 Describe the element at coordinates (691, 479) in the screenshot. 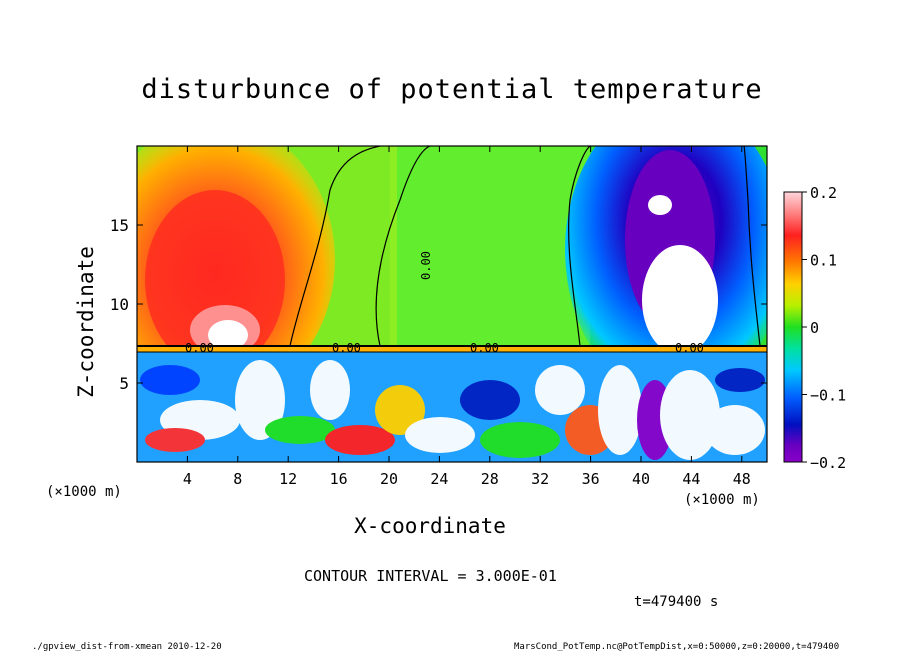

I see `x-tick-label: 44` at that location.